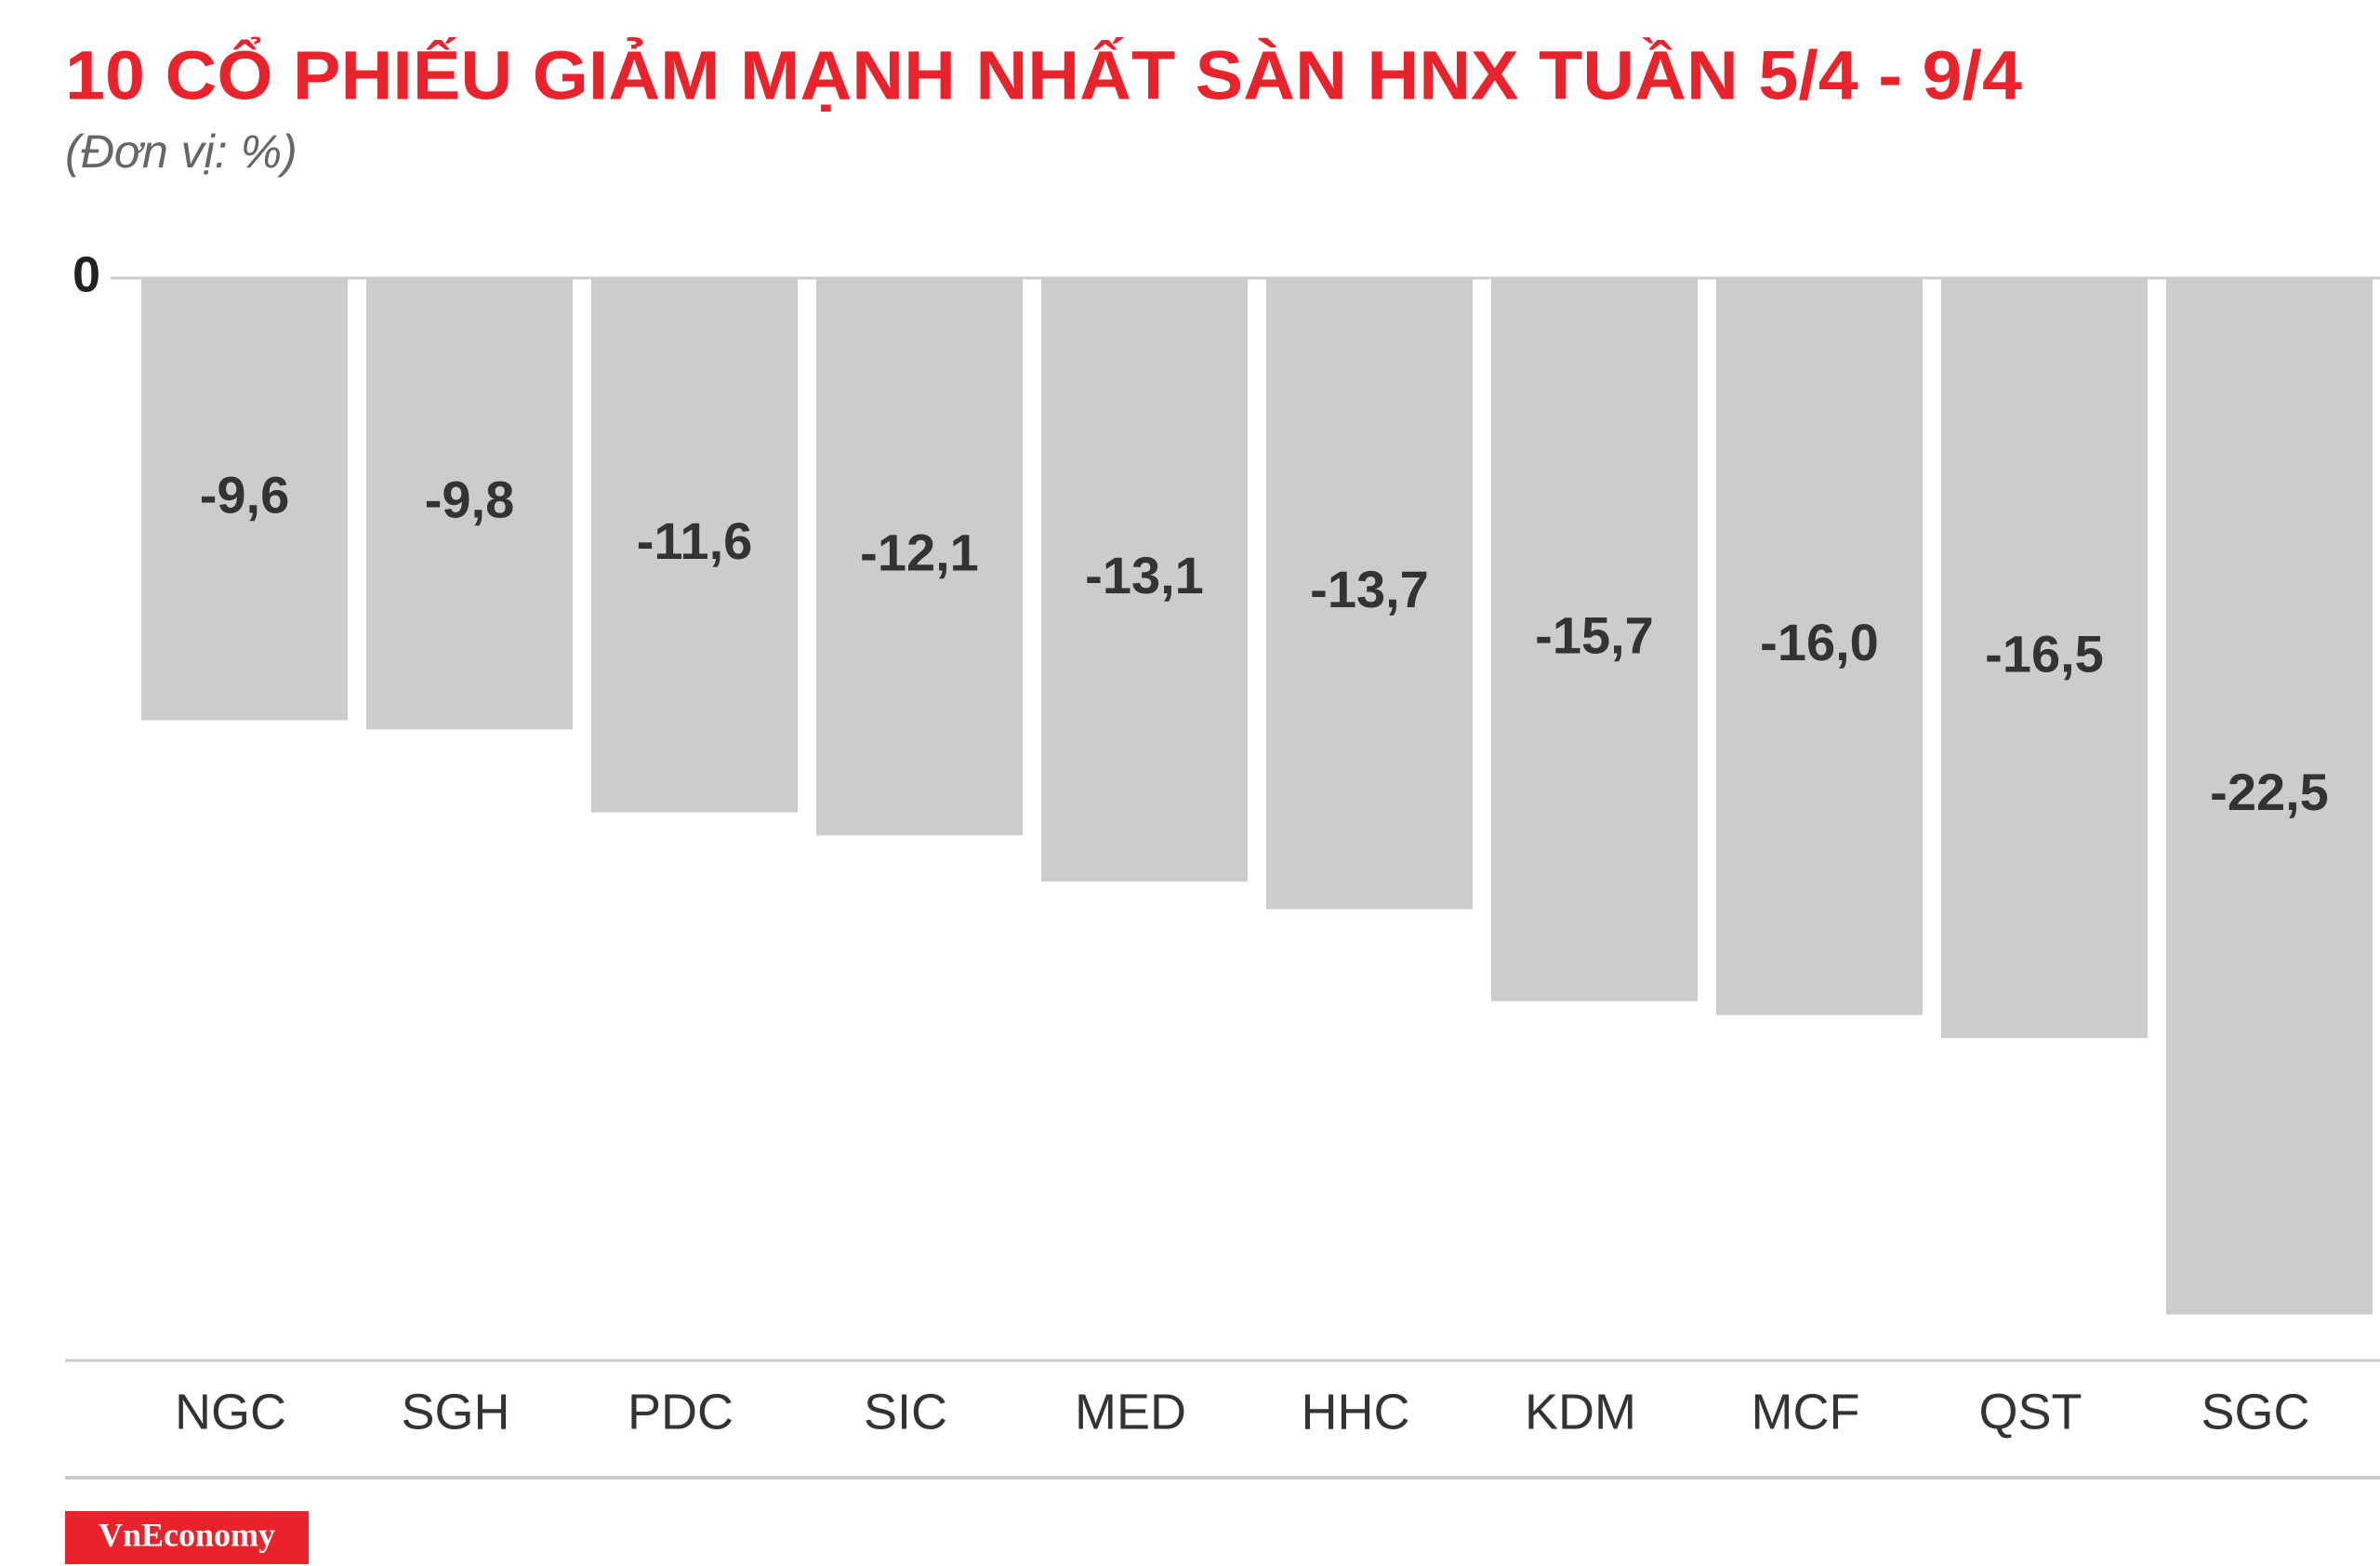 This screenshot has width=2380, height=1566. I want to click on x-tick-label: MCF, so click(1806, 1412).